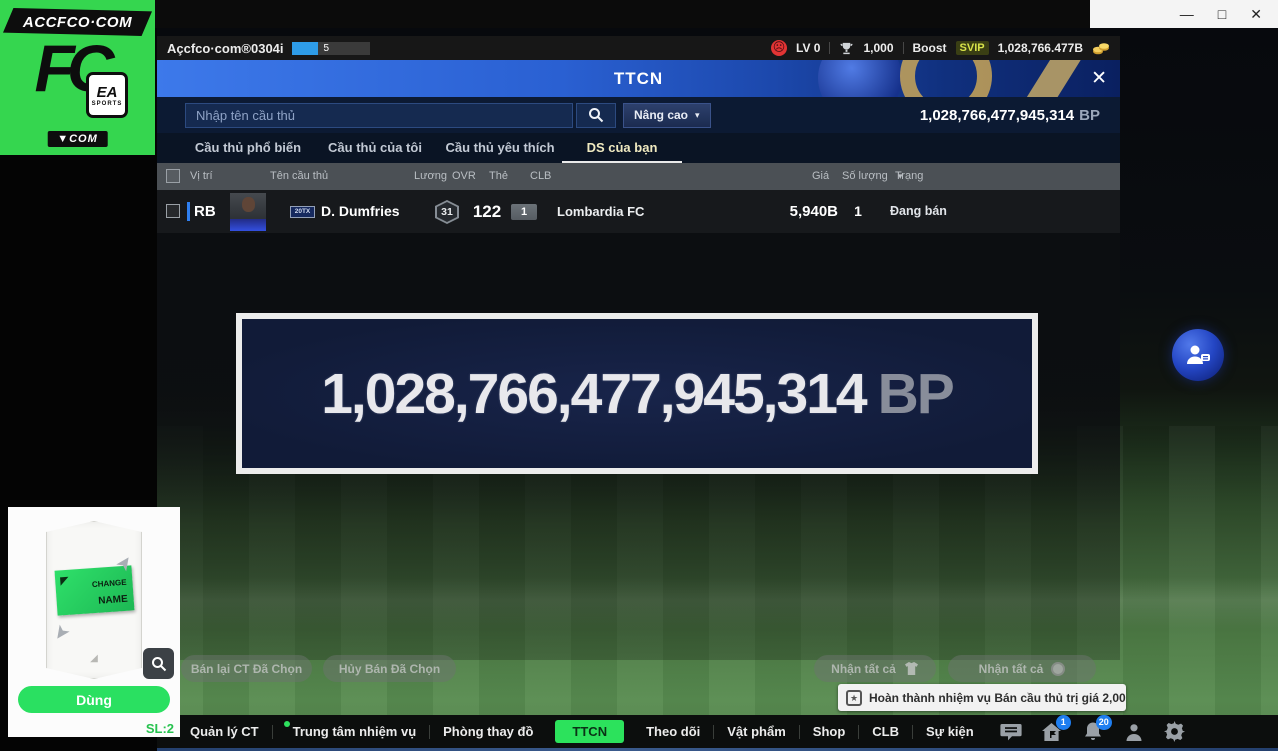 The height and width of the screenshot is (751, 1278). Describe the element at coordinates (1222, 14) in the screenshot. I see `maximize-button: □` at that location.